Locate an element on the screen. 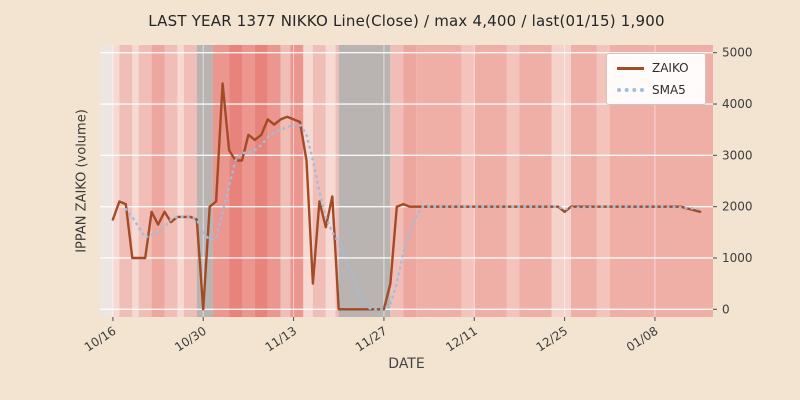  y-tick-label: 5000 is located at coordinates (737, 53).